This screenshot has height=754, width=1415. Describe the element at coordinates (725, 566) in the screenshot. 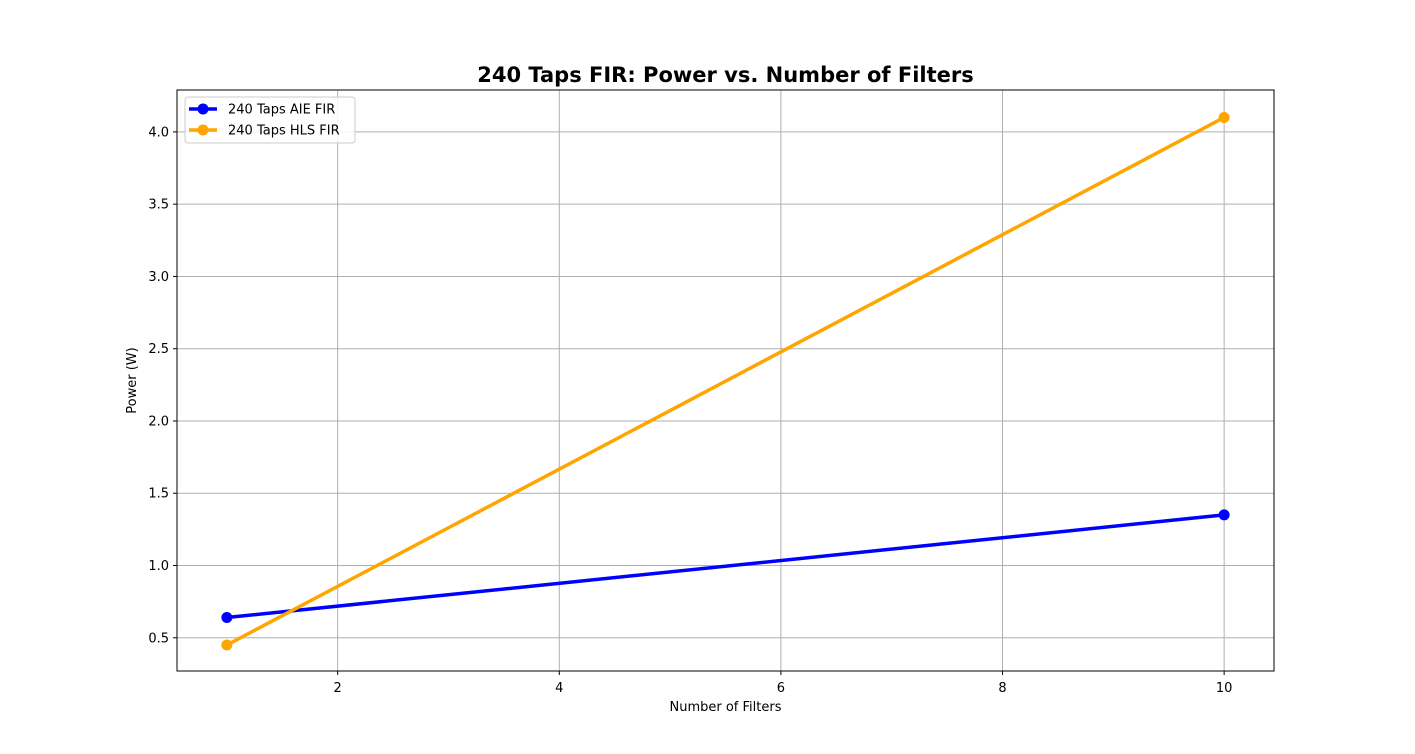

I see `series-line` at that location.